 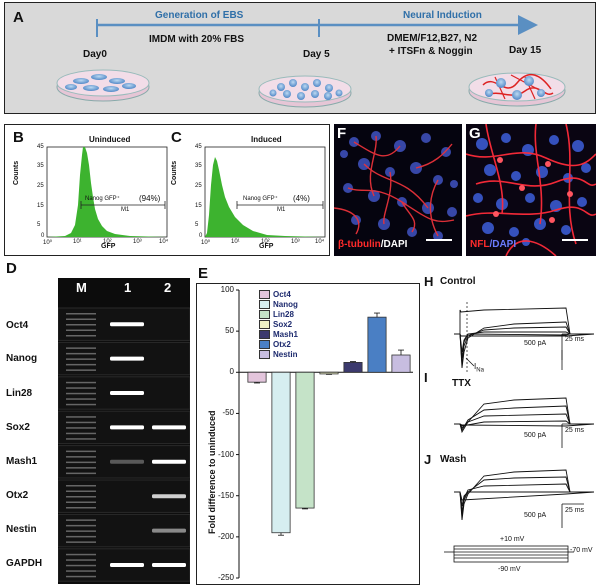 I want to click on panel-g-micrograph: G NFL/DAPI, so click(x=531, y=190).